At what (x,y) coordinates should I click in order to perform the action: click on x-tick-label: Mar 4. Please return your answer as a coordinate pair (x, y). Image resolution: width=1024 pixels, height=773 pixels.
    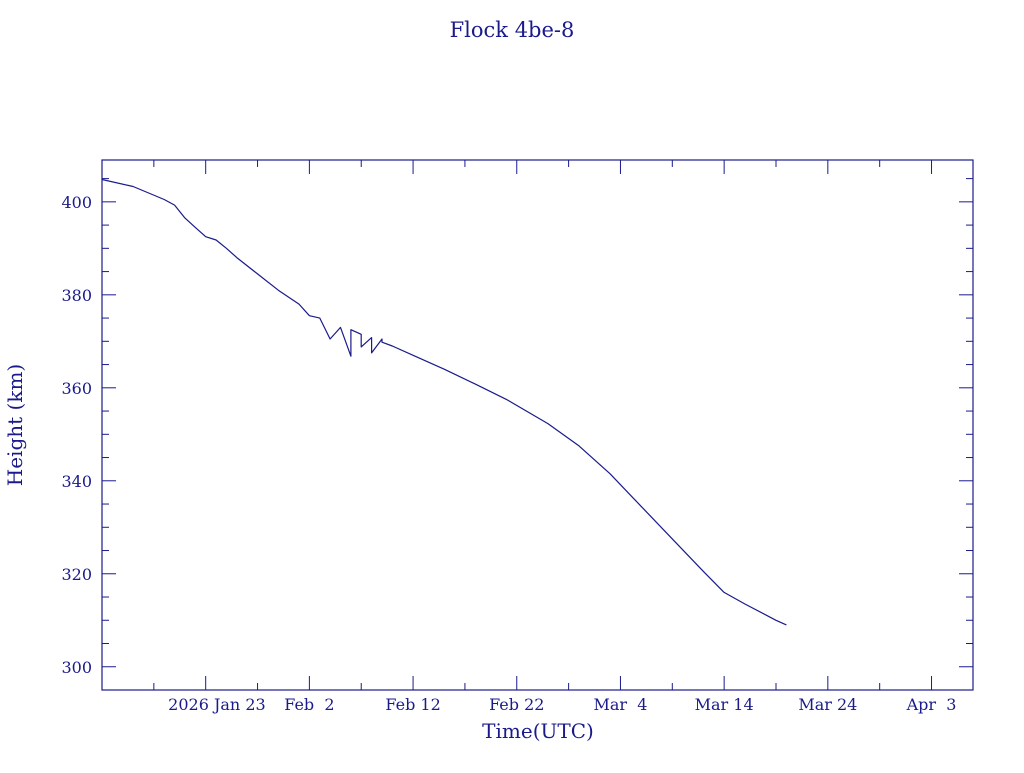
    Looking at the image, I should click on (620, 704).